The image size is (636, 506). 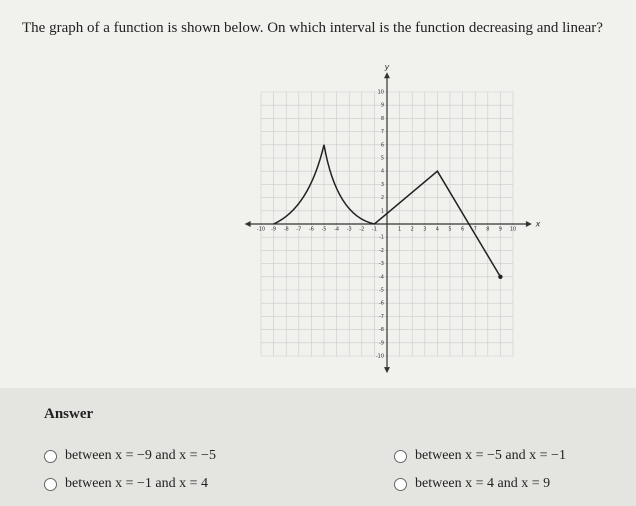 I want to click on x-tick-label: 9, so click(x=500, y=230).